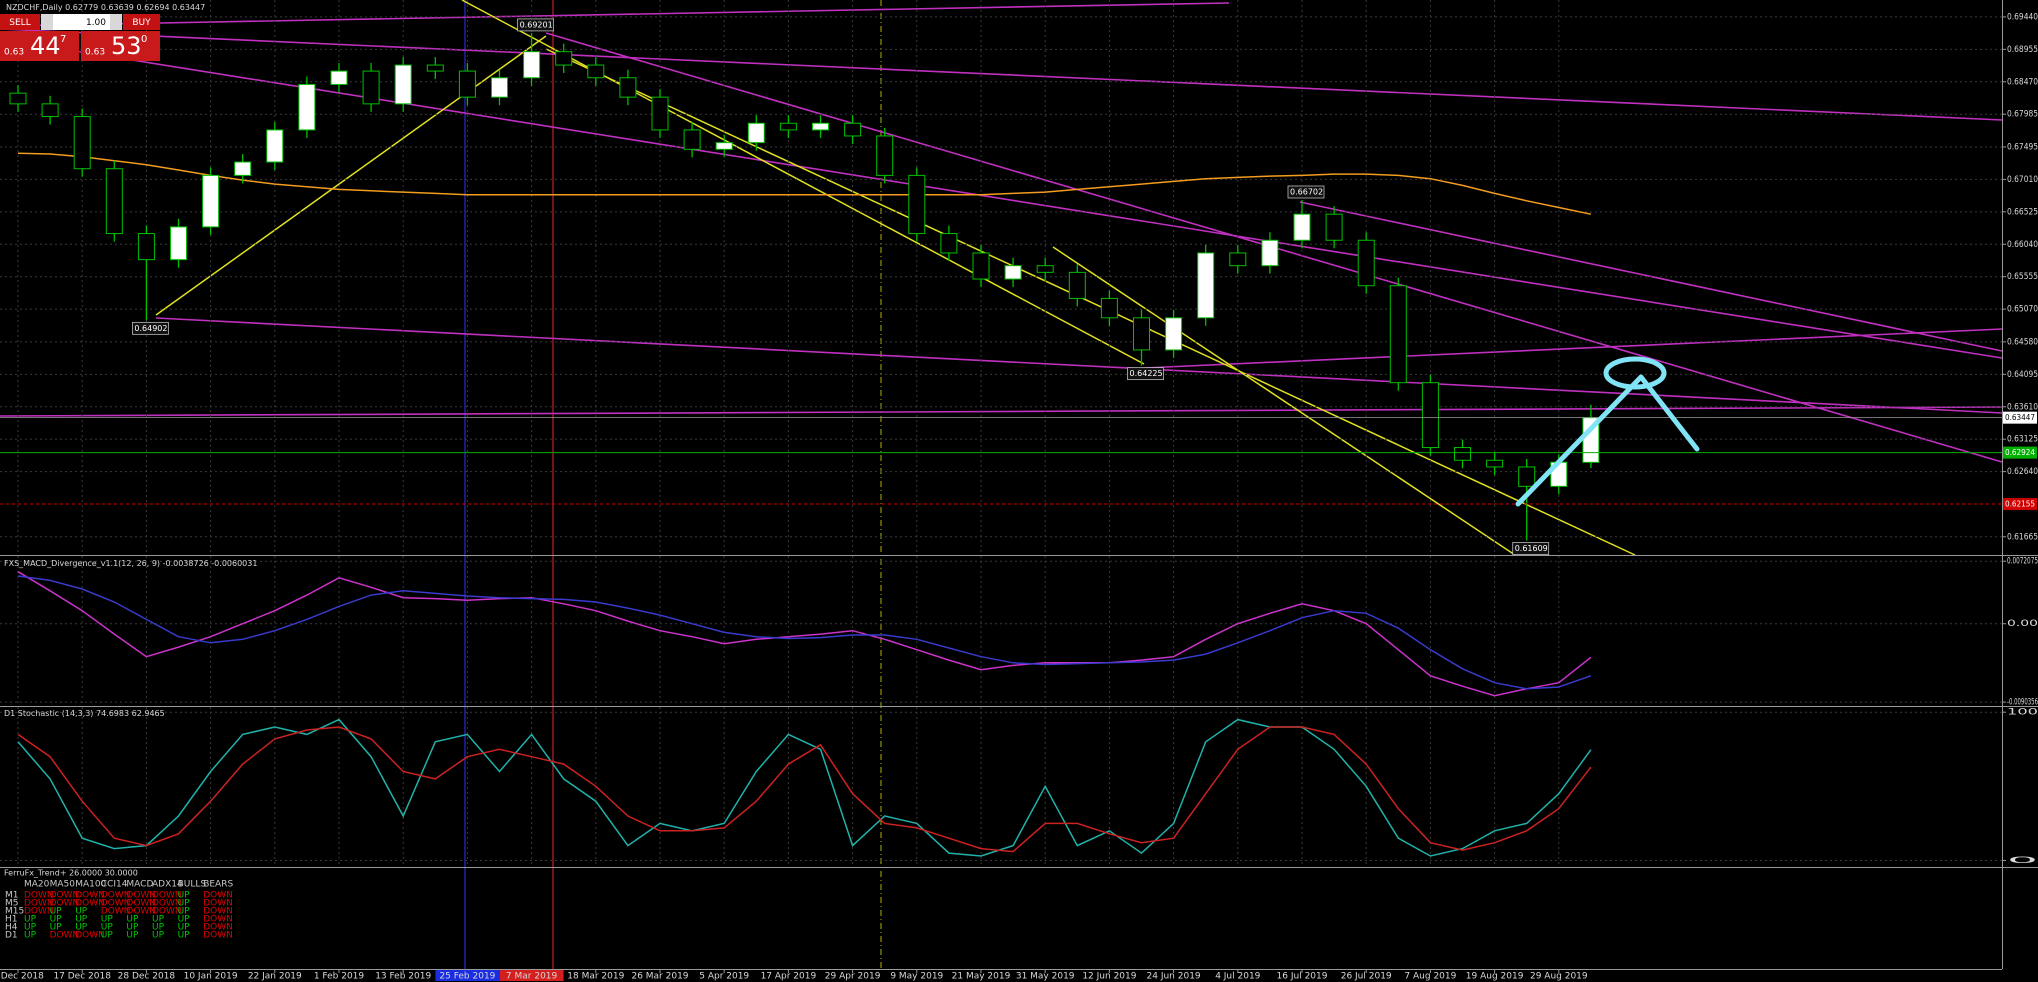  I want to click on trend-column-header: ADX14, so click(167, 885).